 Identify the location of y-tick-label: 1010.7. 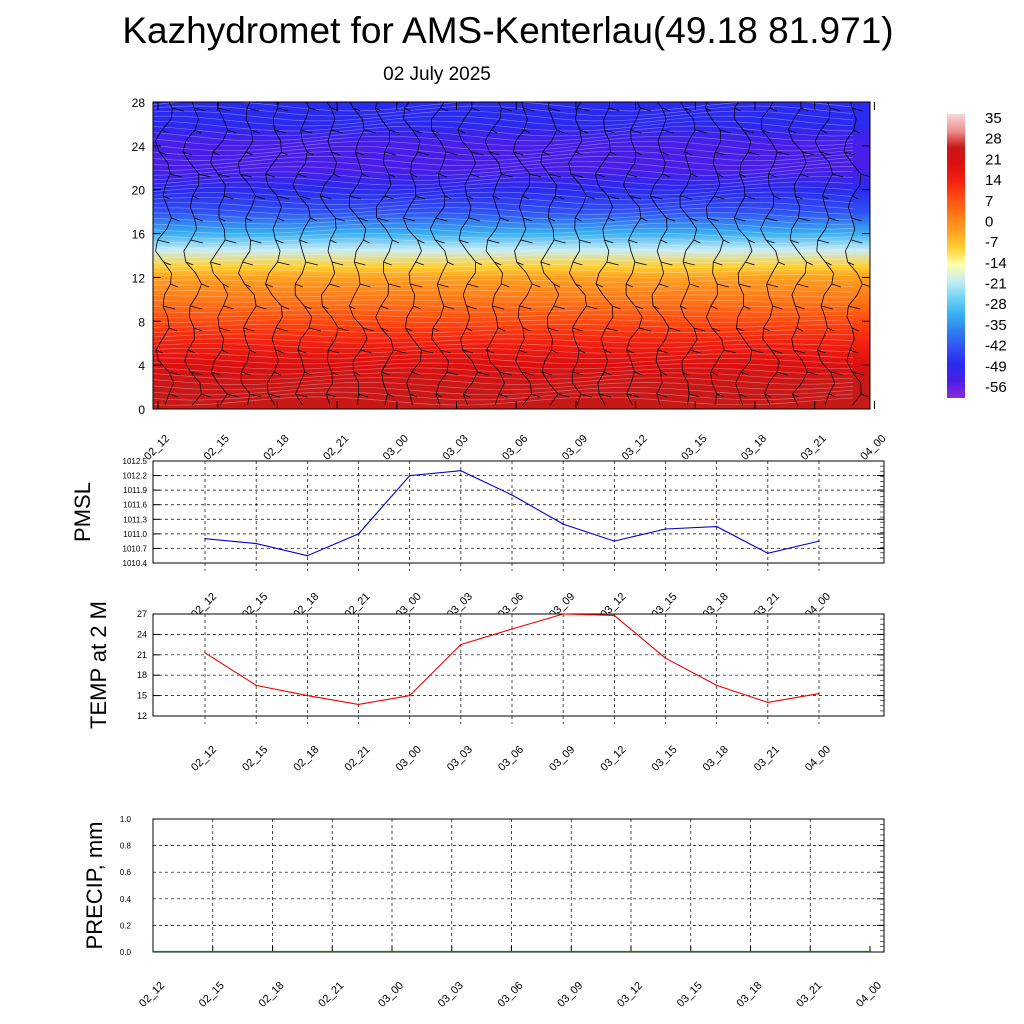
(135, 548).